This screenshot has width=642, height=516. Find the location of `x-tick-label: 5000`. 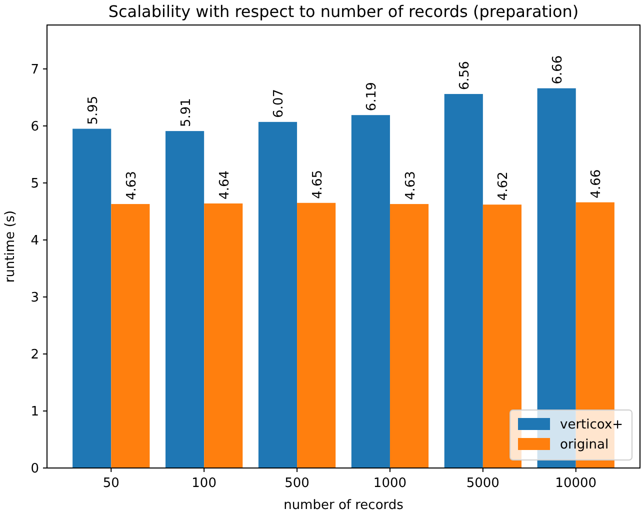

x-tick-label: 5000 is located at coordinates (483, 483).